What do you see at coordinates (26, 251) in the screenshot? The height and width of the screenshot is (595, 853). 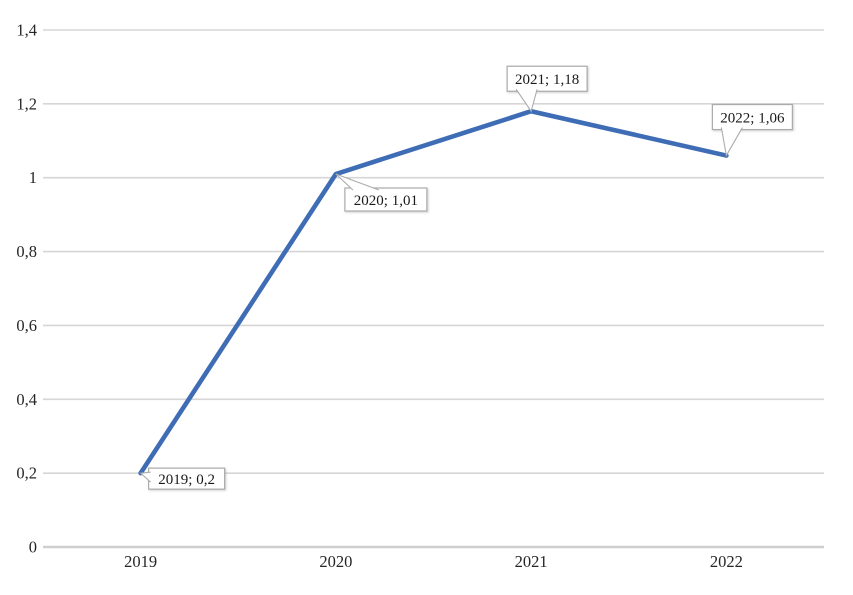 I see `y-tick-label: 0,8` at bounding box center [26, 251].